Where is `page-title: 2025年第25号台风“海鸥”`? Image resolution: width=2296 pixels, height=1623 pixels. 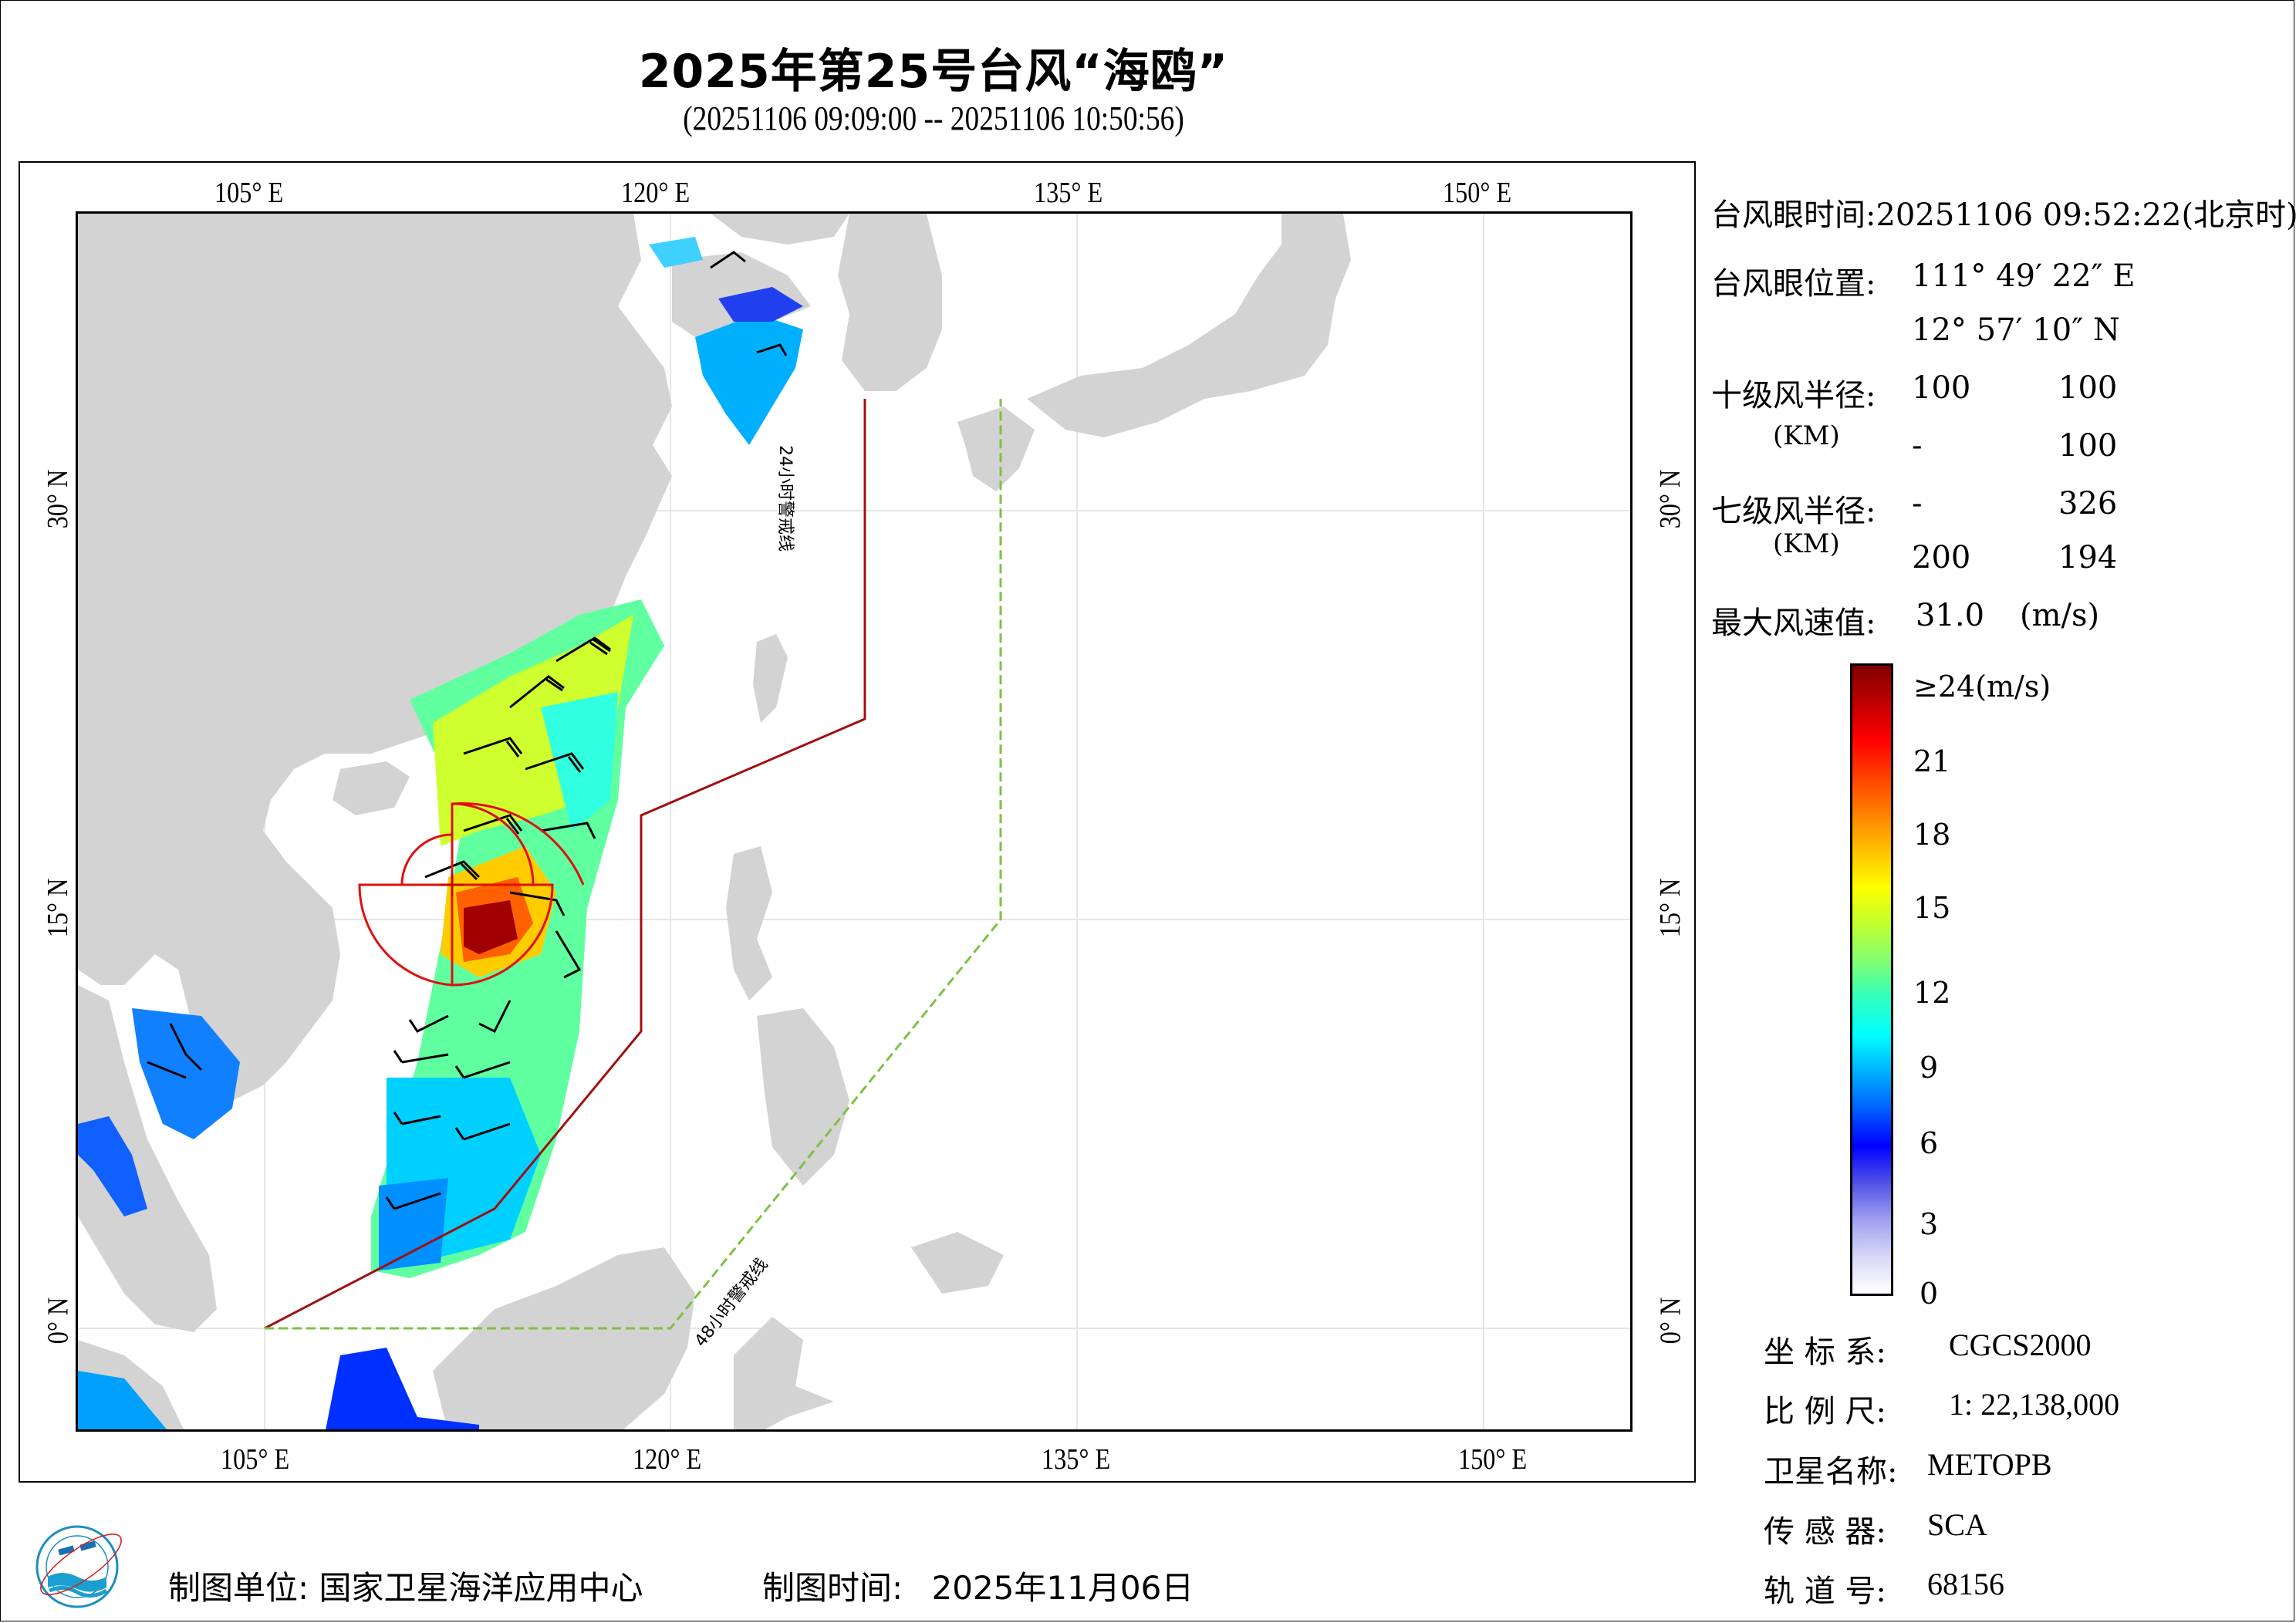 page-title: 2025年第25号台风“海鸥” is located at coordinates (933, 72).